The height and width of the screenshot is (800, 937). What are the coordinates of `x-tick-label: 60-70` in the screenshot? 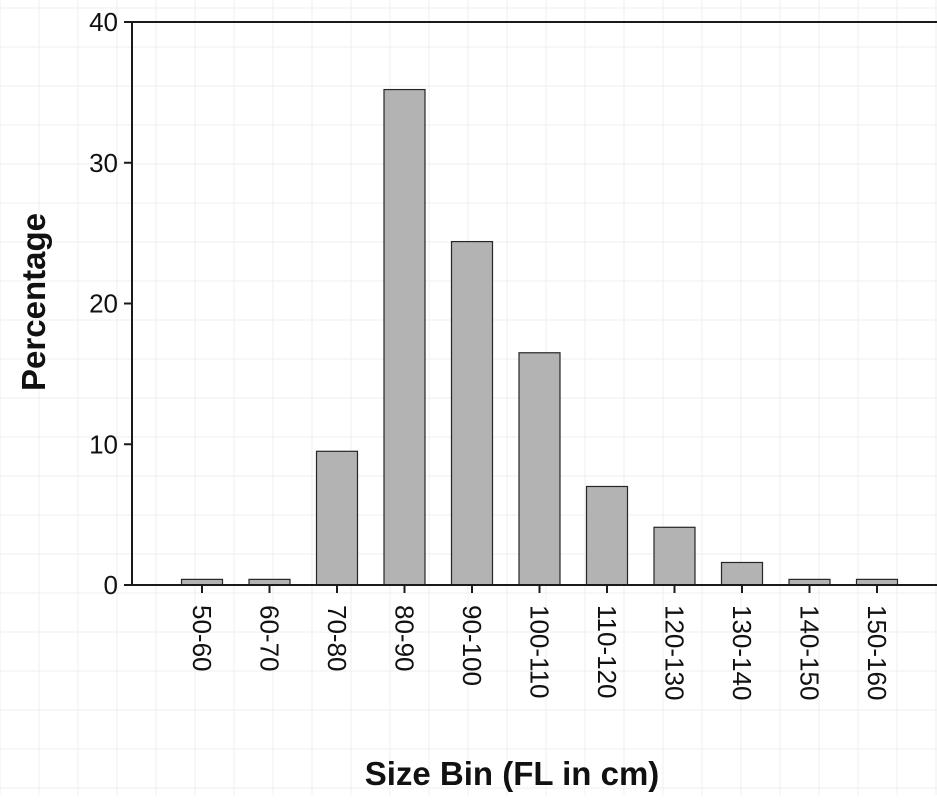 It's located at (270, 638).